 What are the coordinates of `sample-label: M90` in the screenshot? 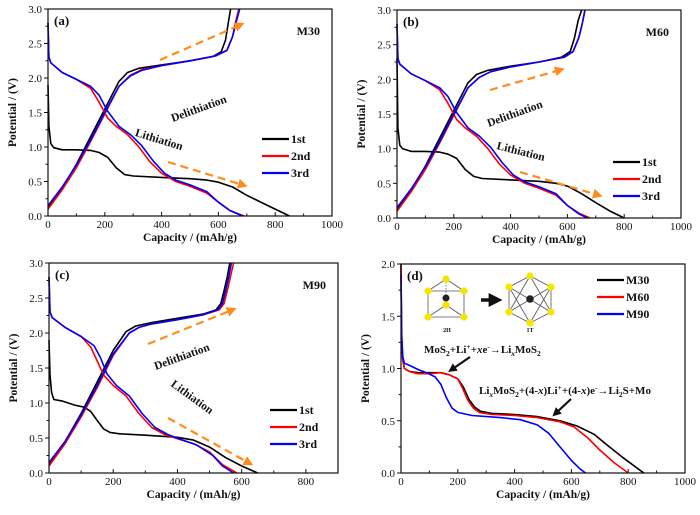 It's located at (314, 285).